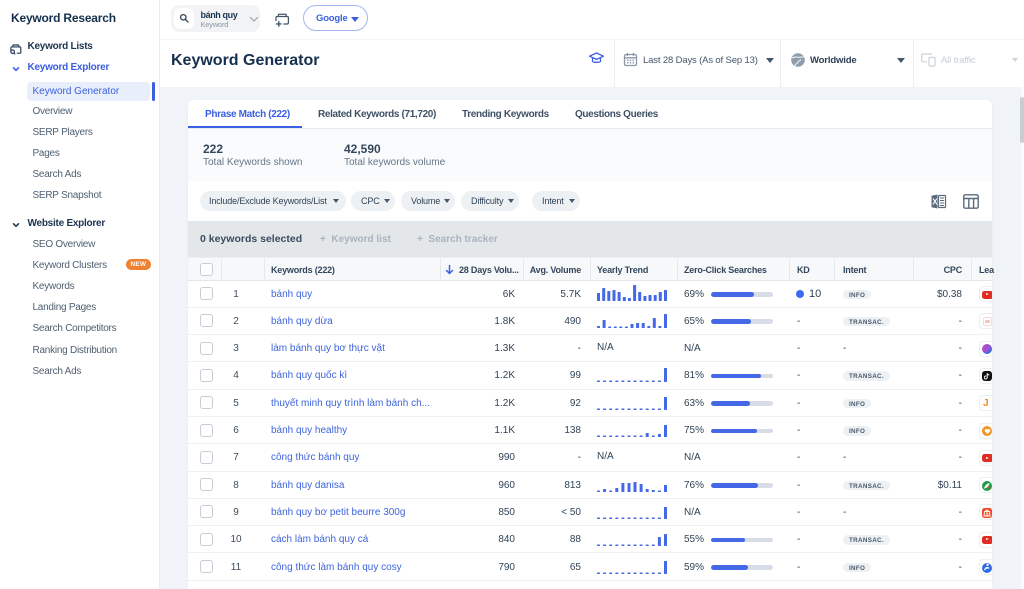  I want to click on svg-text: S, so click(987, 513).